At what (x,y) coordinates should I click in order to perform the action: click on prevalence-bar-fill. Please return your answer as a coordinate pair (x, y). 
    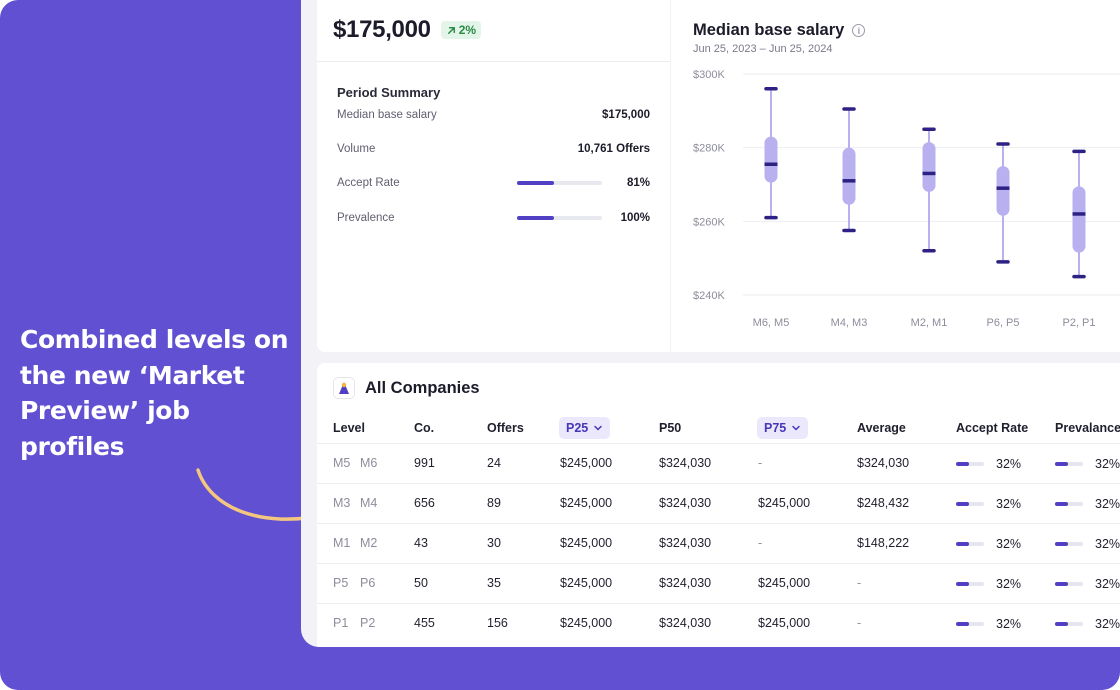
    Looking at the image, I should click on (535, 218).